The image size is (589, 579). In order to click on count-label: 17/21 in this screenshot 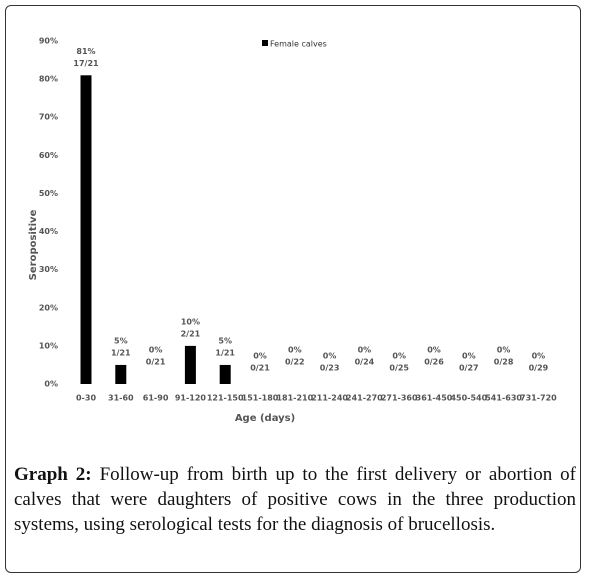, I will do `click(86, 63)`.